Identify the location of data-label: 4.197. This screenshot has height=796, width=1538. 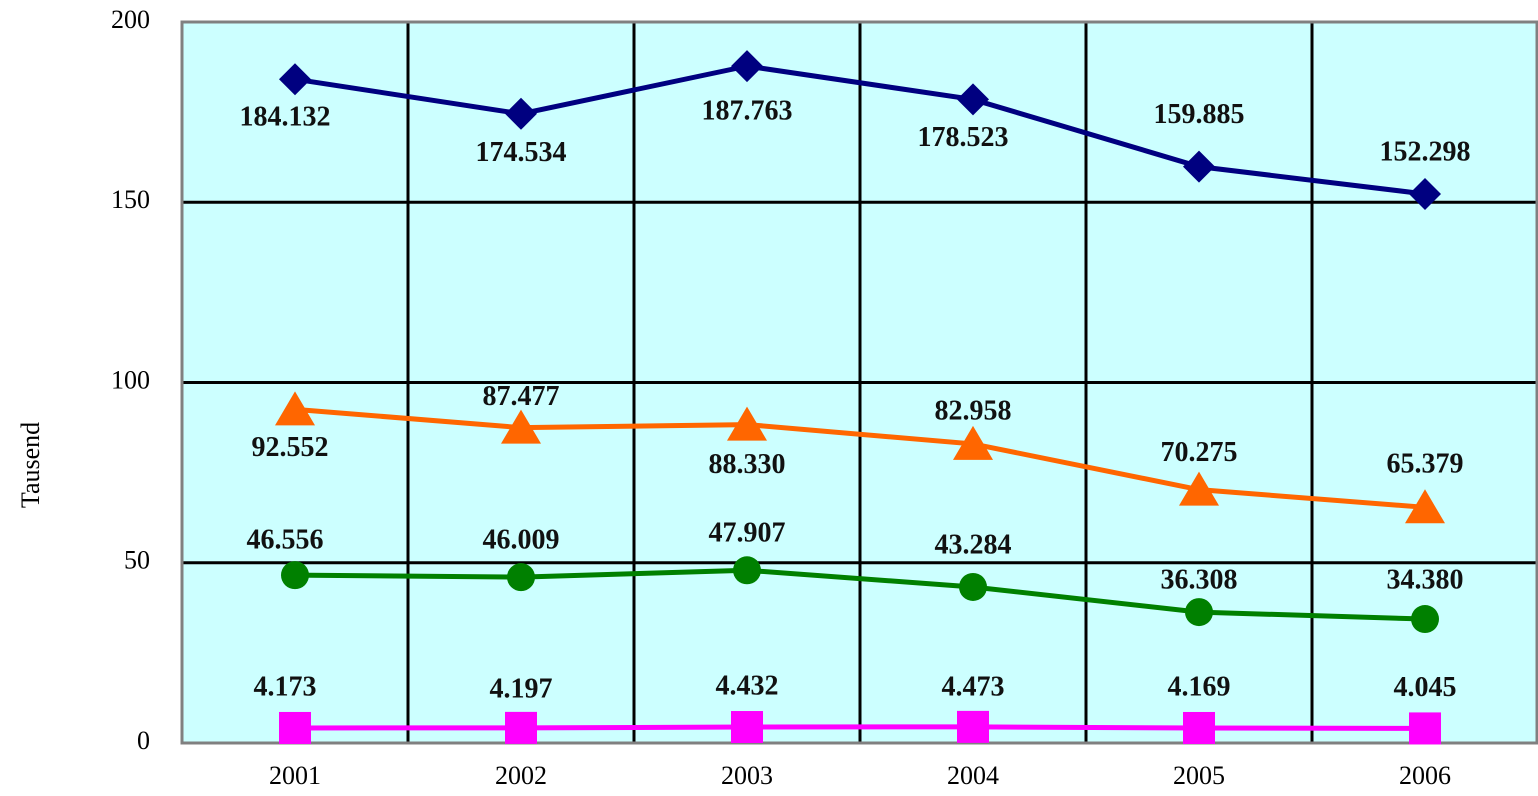
(521, 688).